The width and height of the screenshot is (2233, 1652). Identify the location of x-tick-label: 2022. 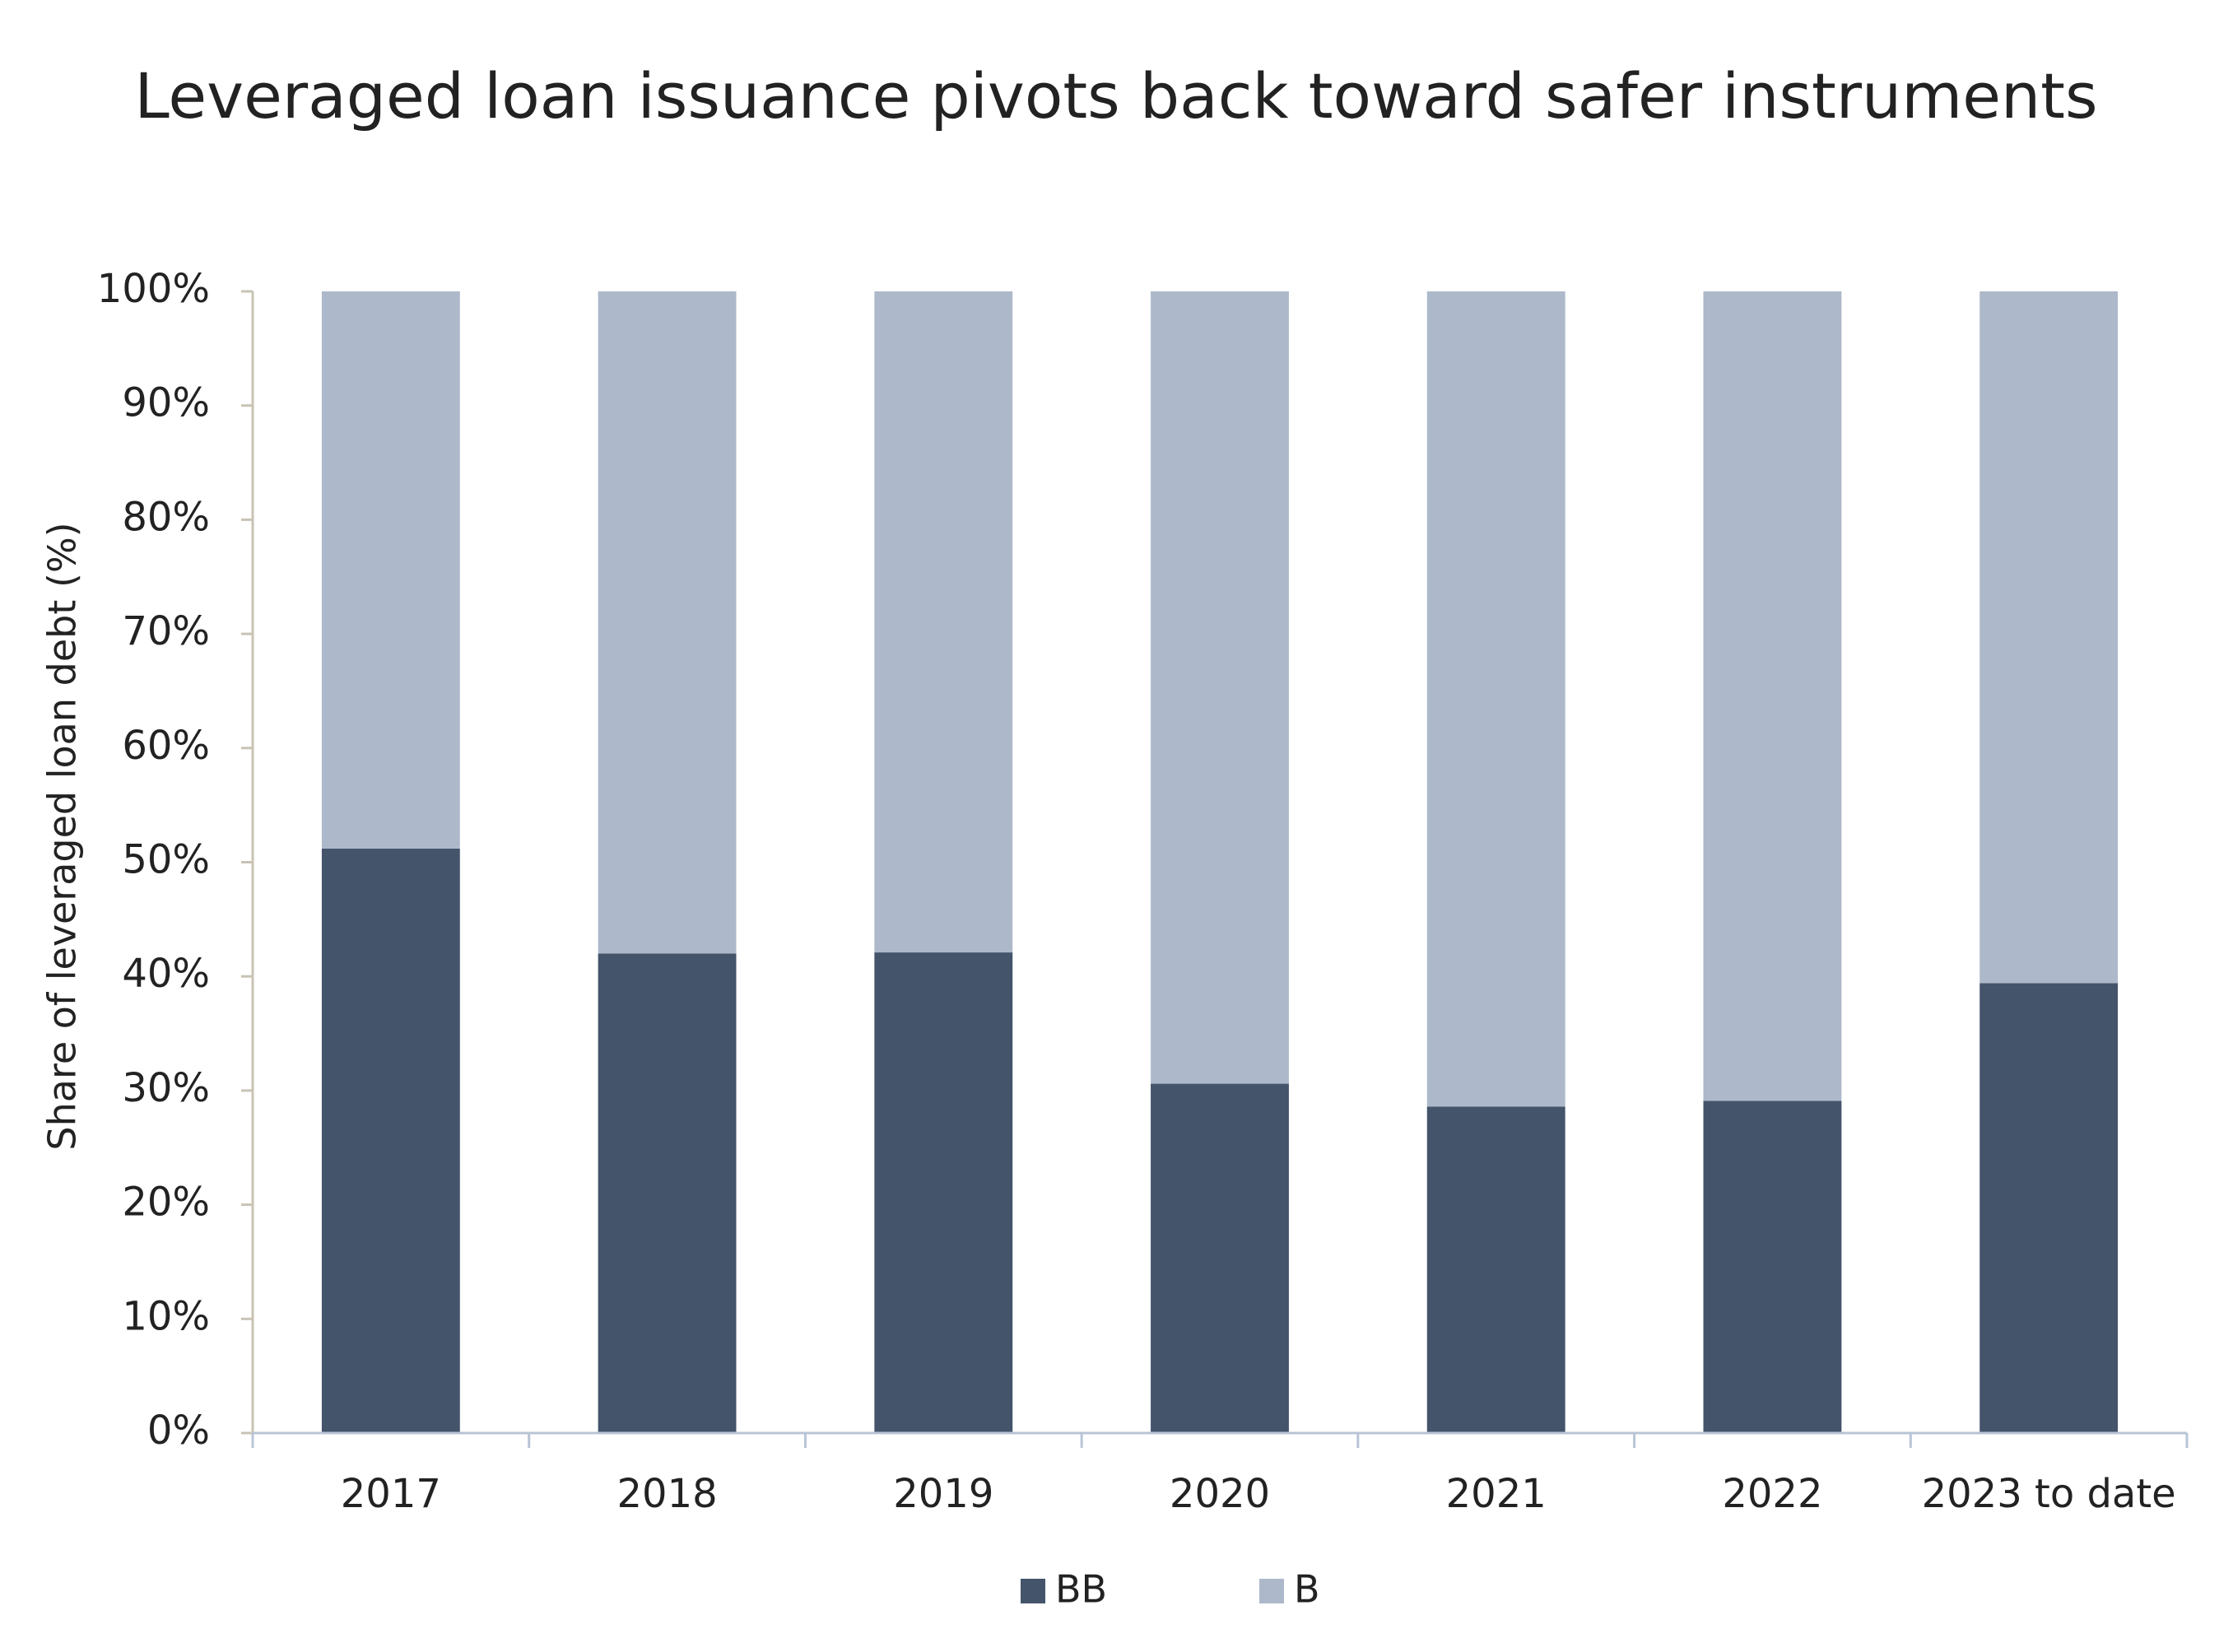
(1772, 1494).